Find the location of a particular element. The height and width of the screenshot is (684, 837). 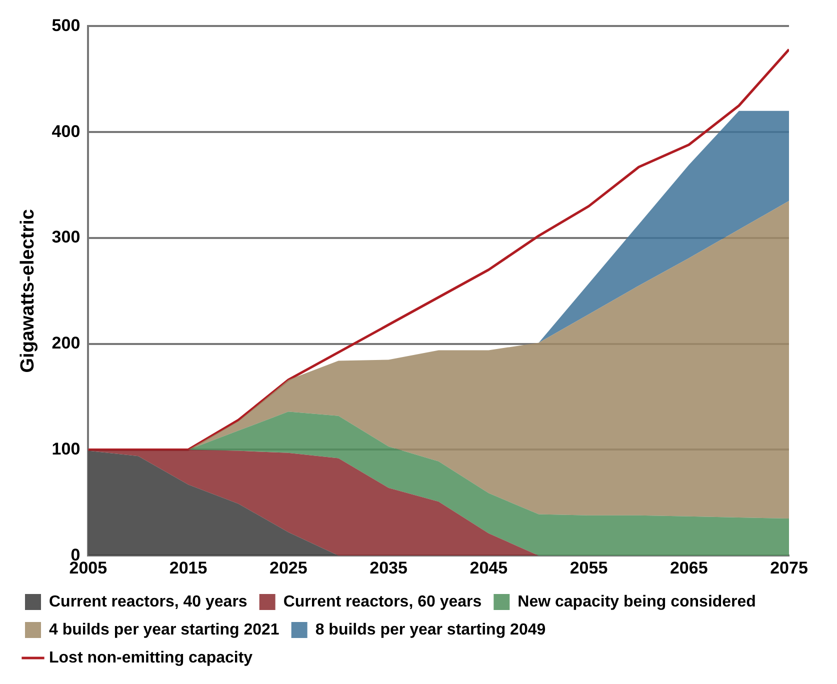

legend-label: Current reactors, 60 years is located at coordinates (382, 601).